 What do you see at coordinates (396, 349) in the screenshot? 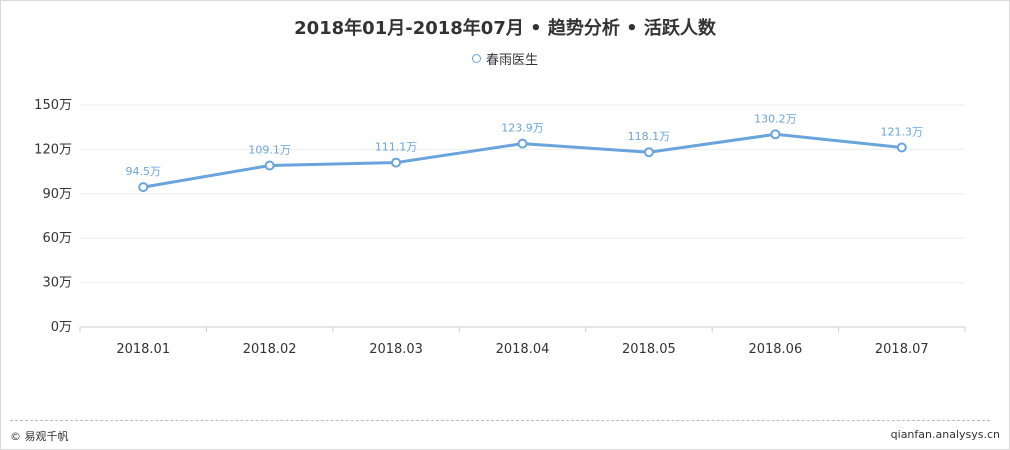
I see `x-tick-label: 2018.03` at bounding box center [396, 349].